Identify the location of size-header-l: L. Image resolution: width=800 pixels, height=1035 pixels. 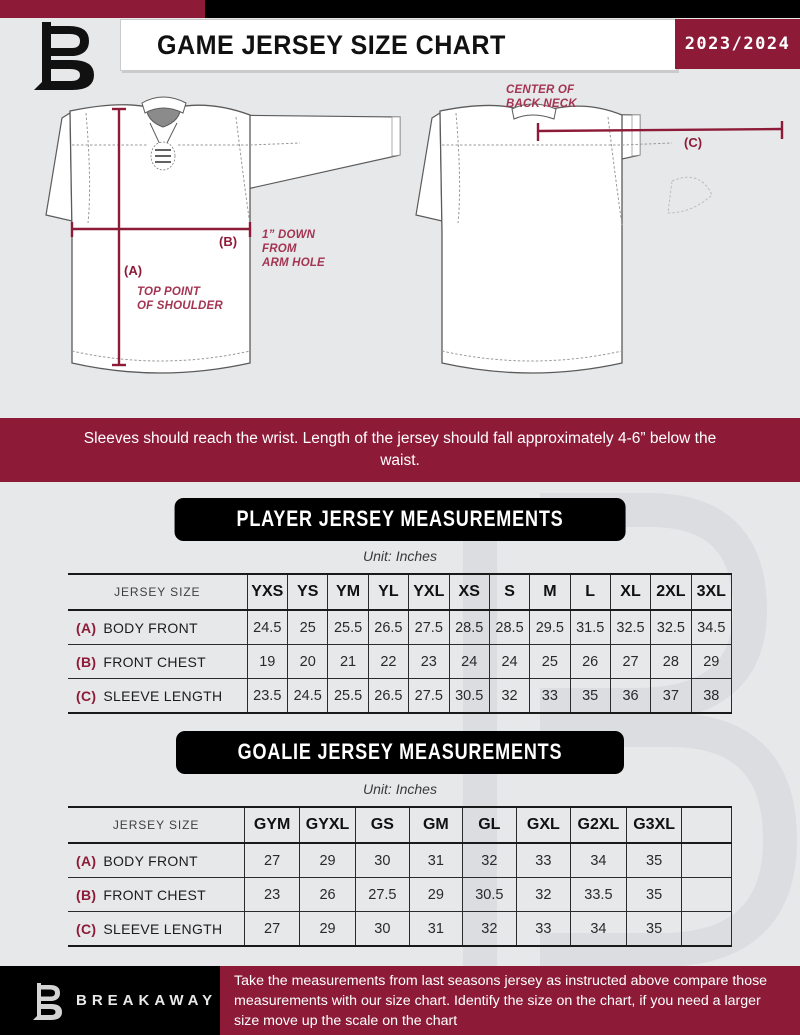
(590, 592).